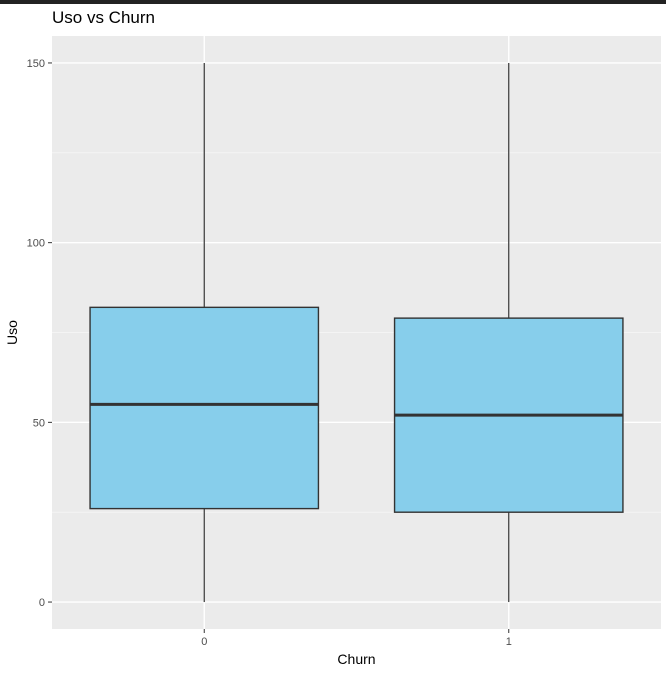 This screenshot has width=666, height=675. I want to click on window-top-border, so click(333, 2).